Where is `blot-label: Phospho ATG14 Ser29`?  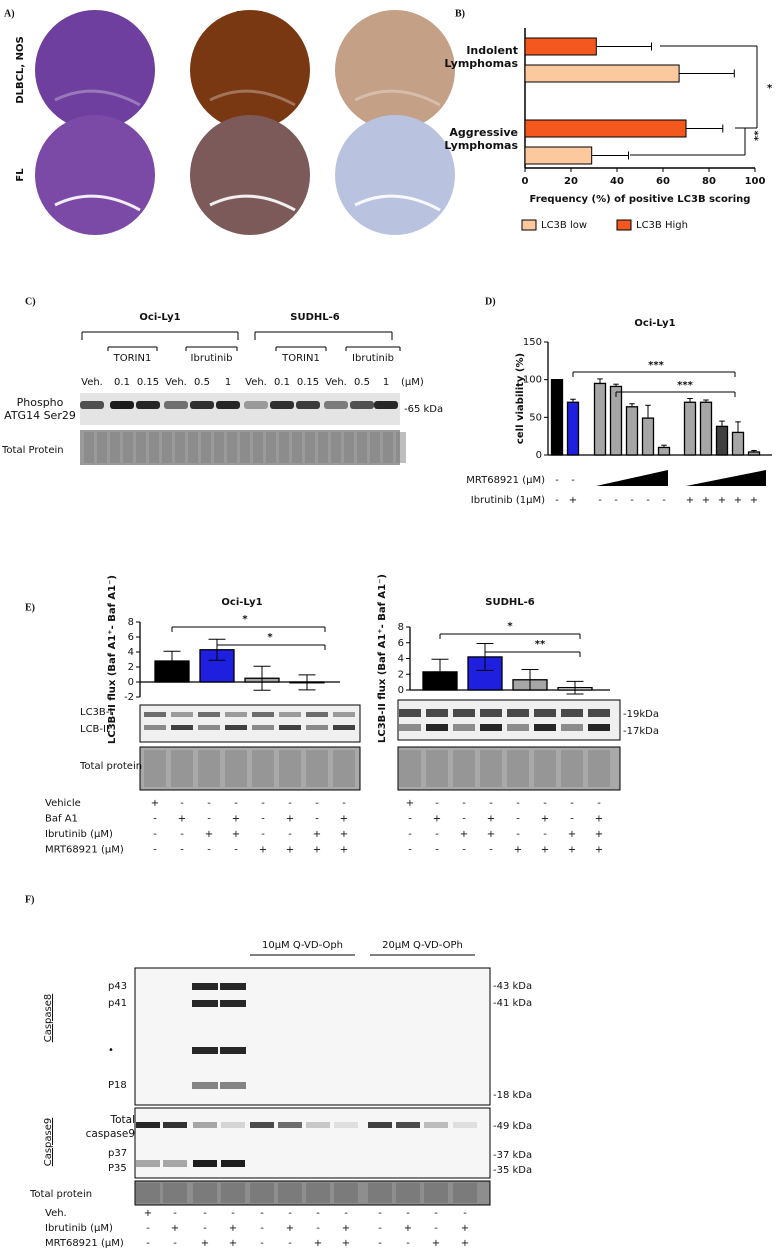 blot-label: Phospho ATG14 Ser29 is located at coordinates (40, 409).